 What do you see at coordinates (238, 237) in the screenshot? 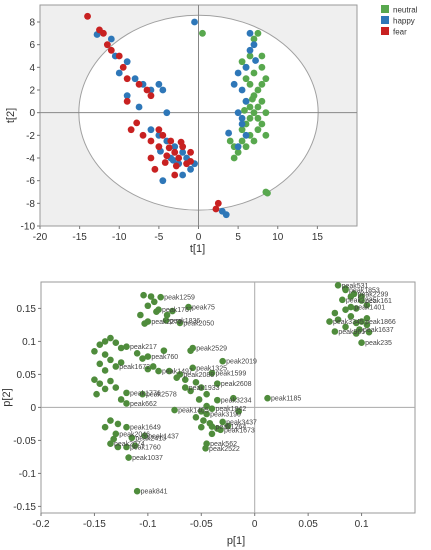
I see `x-tick-label: 5` at bounding box center [238, 237].